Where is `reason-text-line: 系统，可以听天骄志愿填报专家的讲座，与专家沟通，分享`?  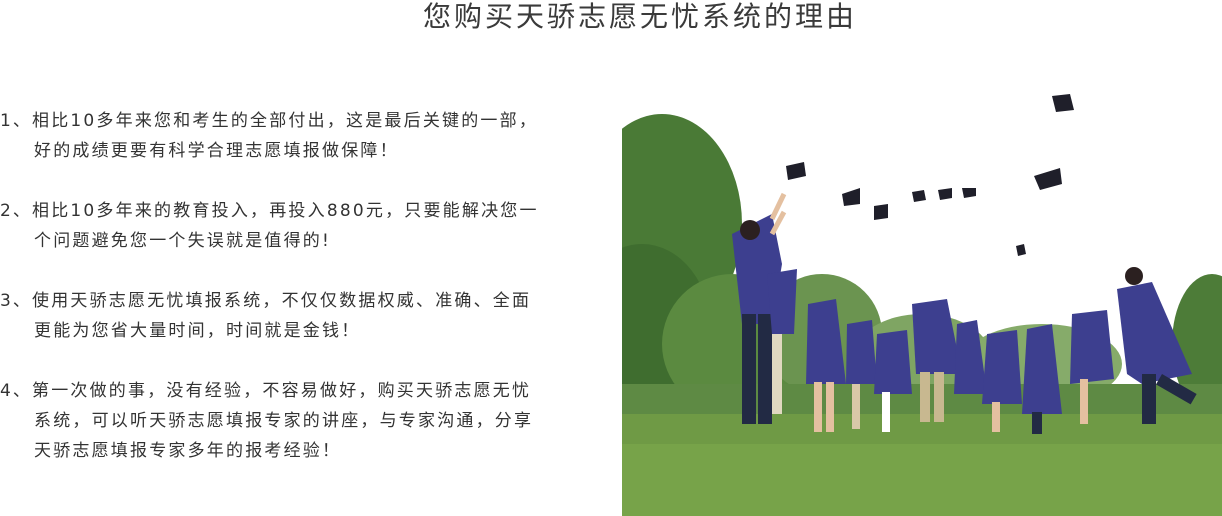
reason-text-line: 系统，可以听天骄志愿填报专家的讲座，与专家沟通，分享 is located at coordinates (284, 421).